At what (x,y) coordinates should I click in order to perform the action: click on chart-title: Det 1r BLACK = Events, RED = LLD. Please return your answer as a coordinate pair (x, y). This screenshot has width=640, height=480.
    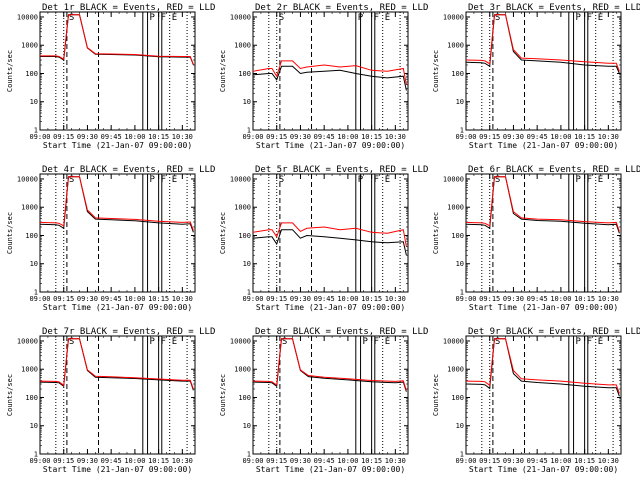
    Looking at the image, I should click on (128, 8).